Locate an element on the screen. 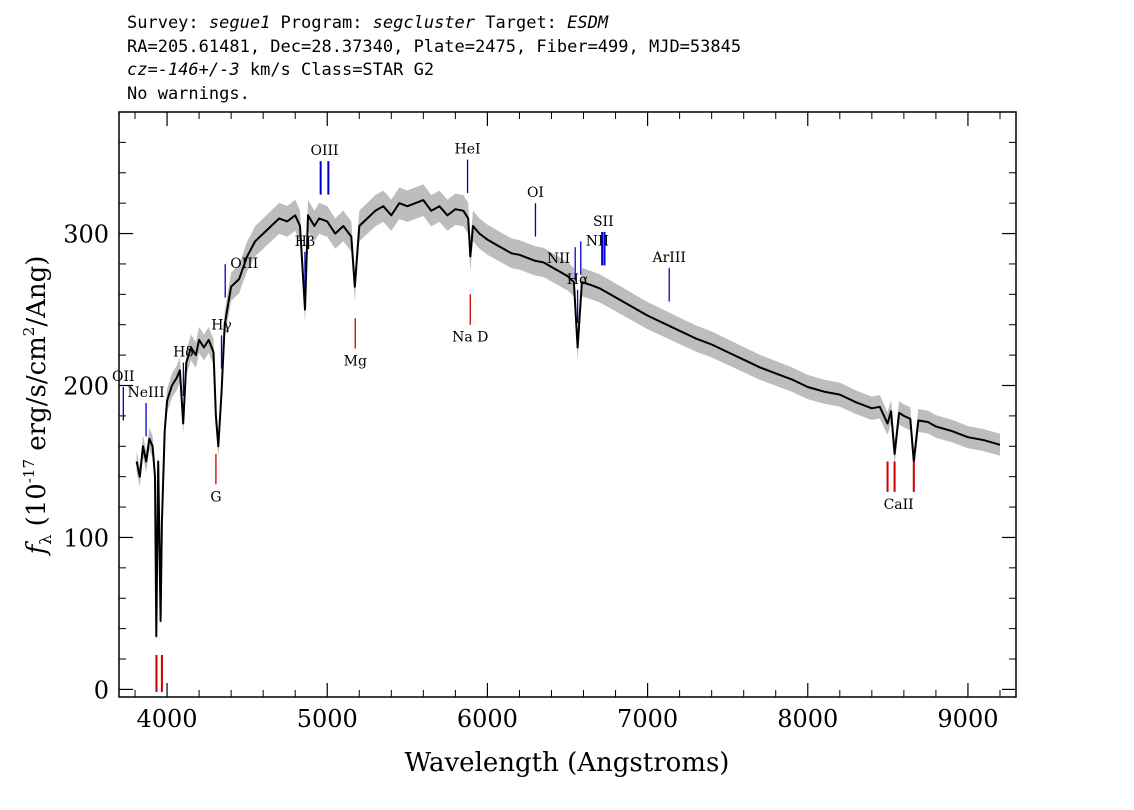 This screenshot has height=810, width=1134. x-tick-label: 8000 is located at coordinates (807, 719).